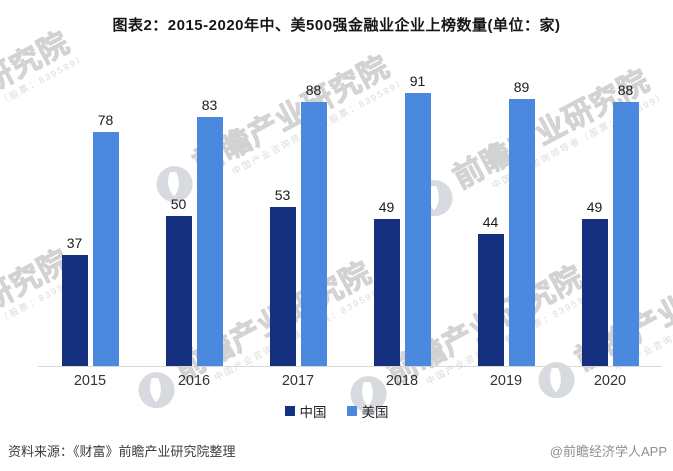 The width and height of the screenshot is (673, 471). I want to click on bar-value-label: 89, so click(521, 87).